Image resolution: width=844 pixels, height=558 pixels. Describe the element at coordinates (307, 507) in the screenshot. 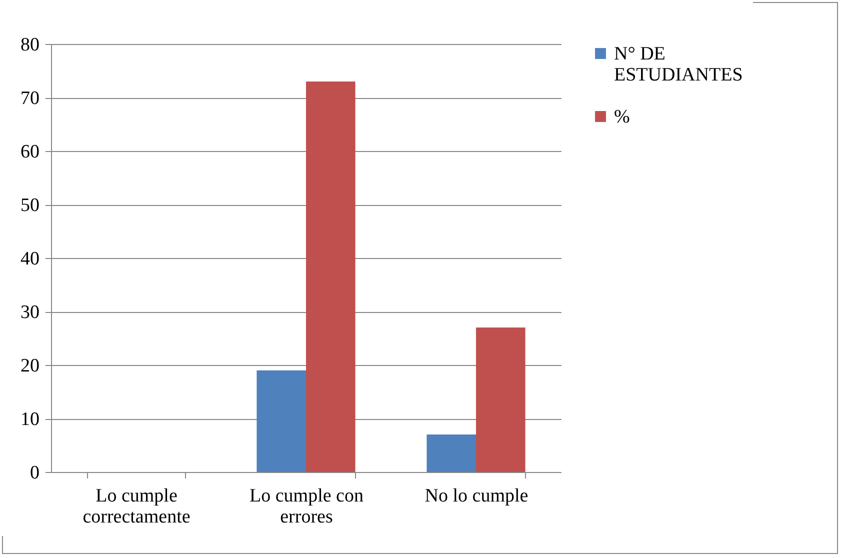

I see `x-tick-label: Lo cumple con errores` at that location.